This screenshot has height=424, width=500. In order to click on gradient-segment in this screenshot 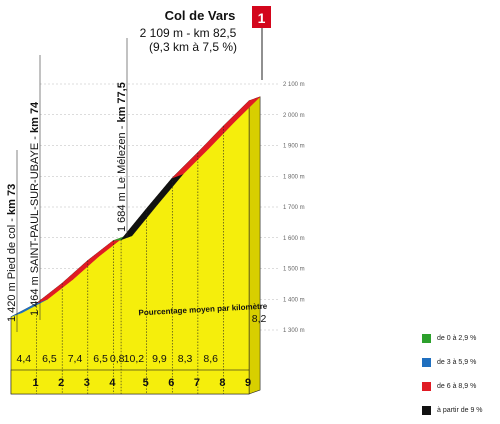, I will do `click(242, 111)`.